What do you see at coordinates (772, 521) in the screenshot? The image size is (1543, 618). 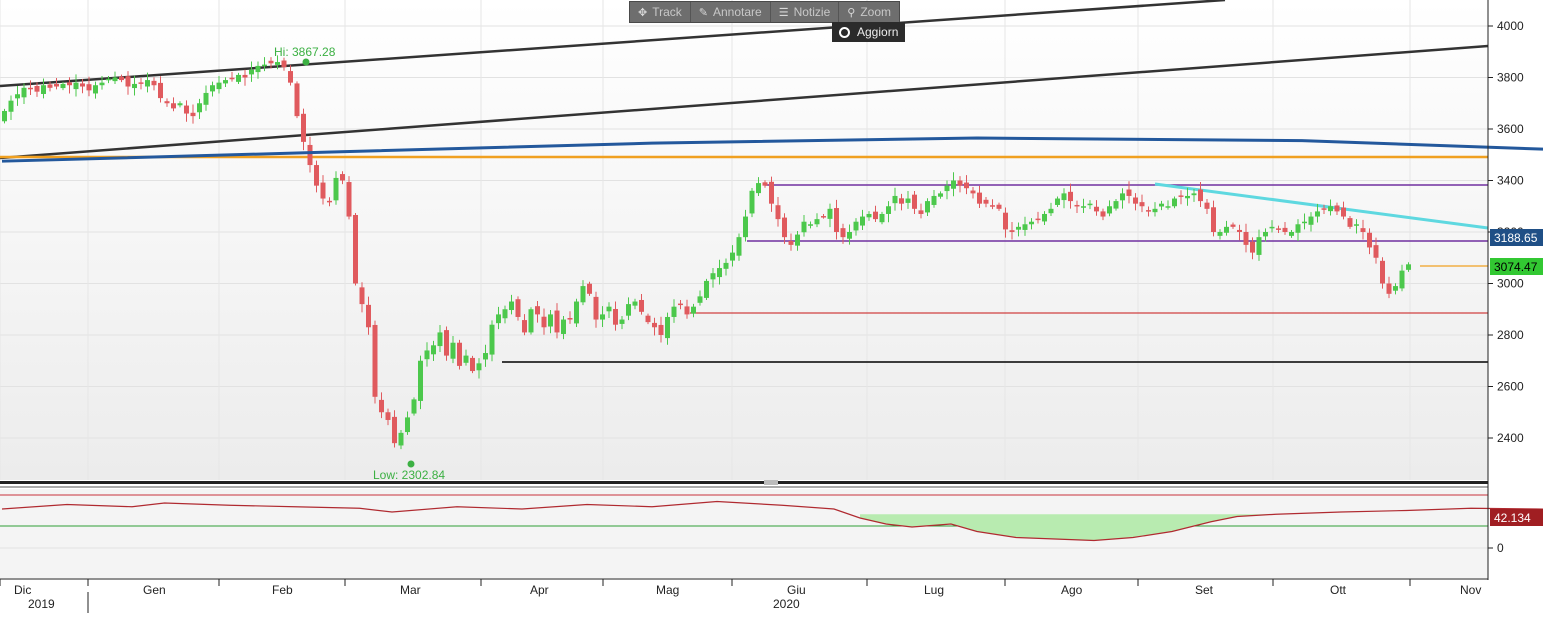 I see `rsi-layer` at bounding box center [772, 521].